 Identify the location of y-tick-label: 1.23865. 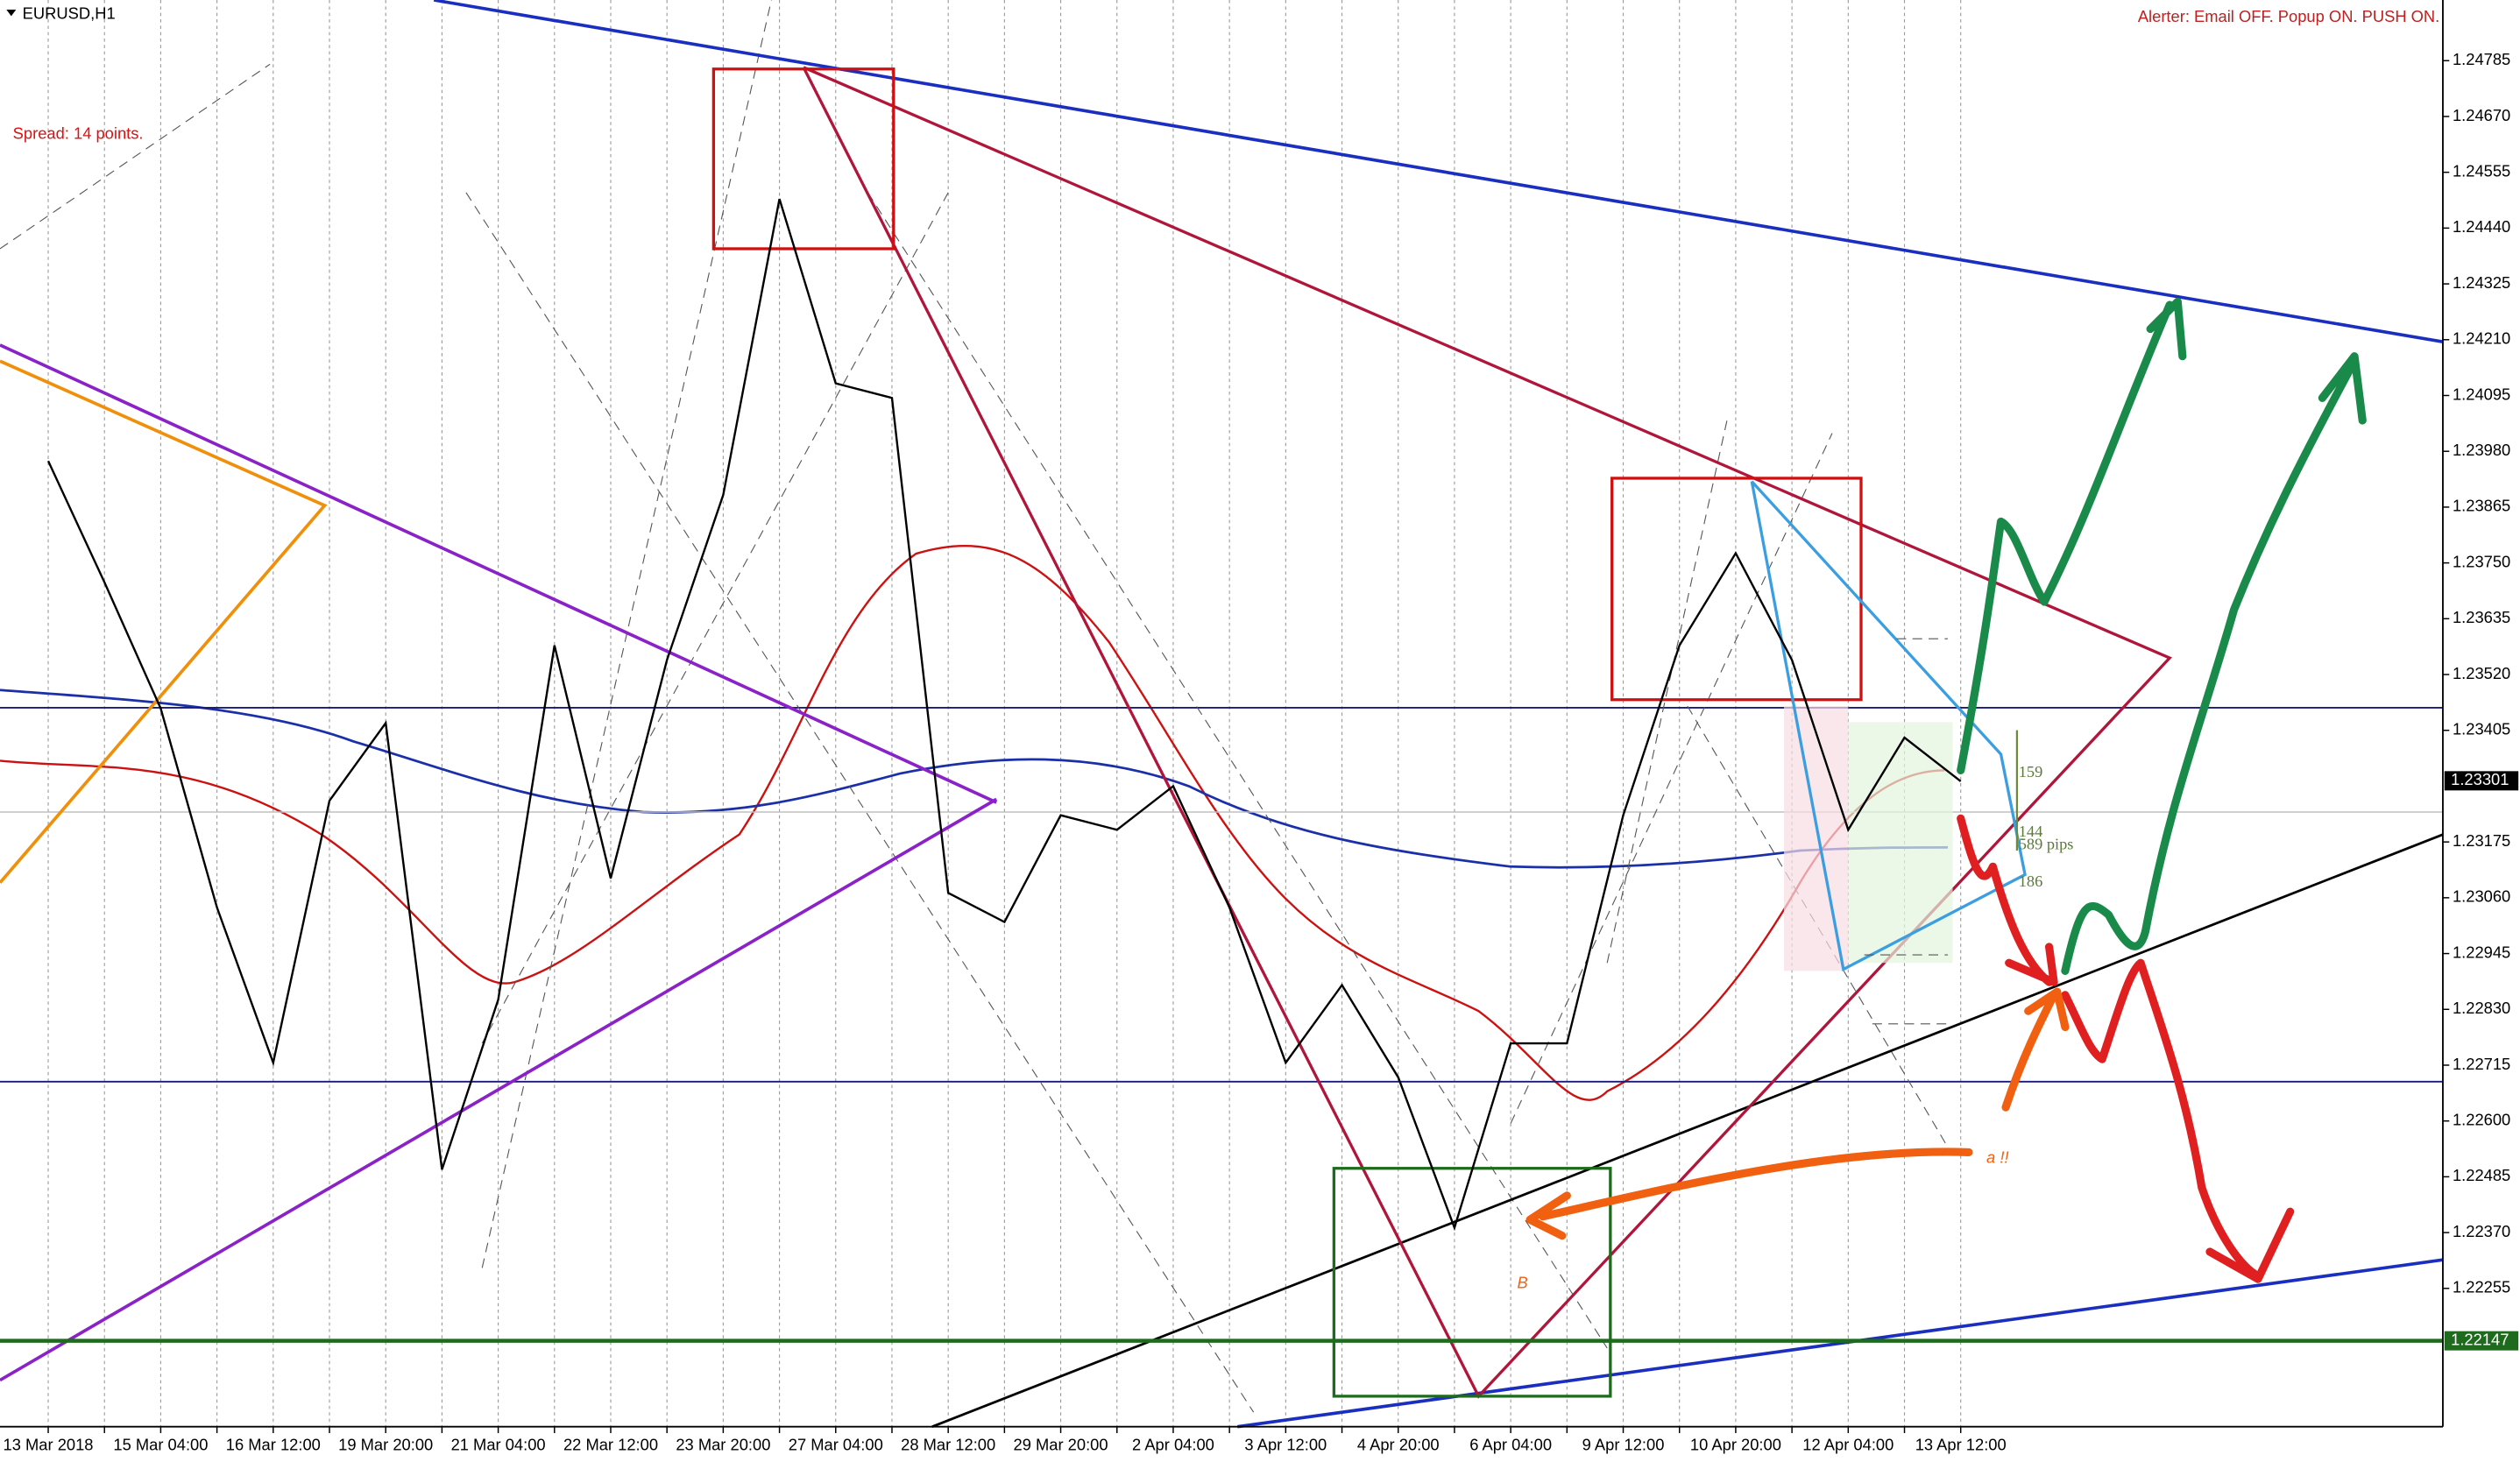
(2481, 506).